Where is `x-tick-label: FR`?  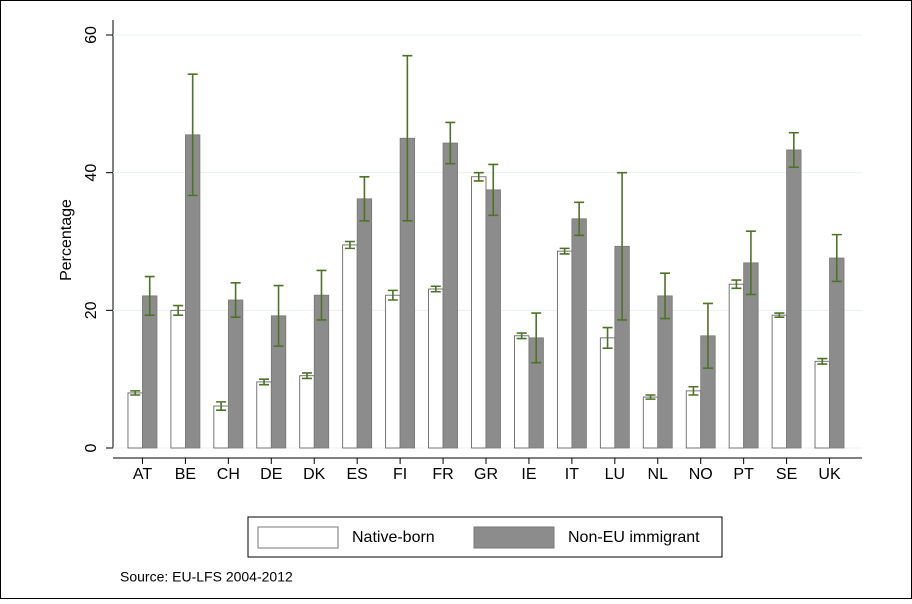 x-tick-label: FR is located at coordinates (442, 474).